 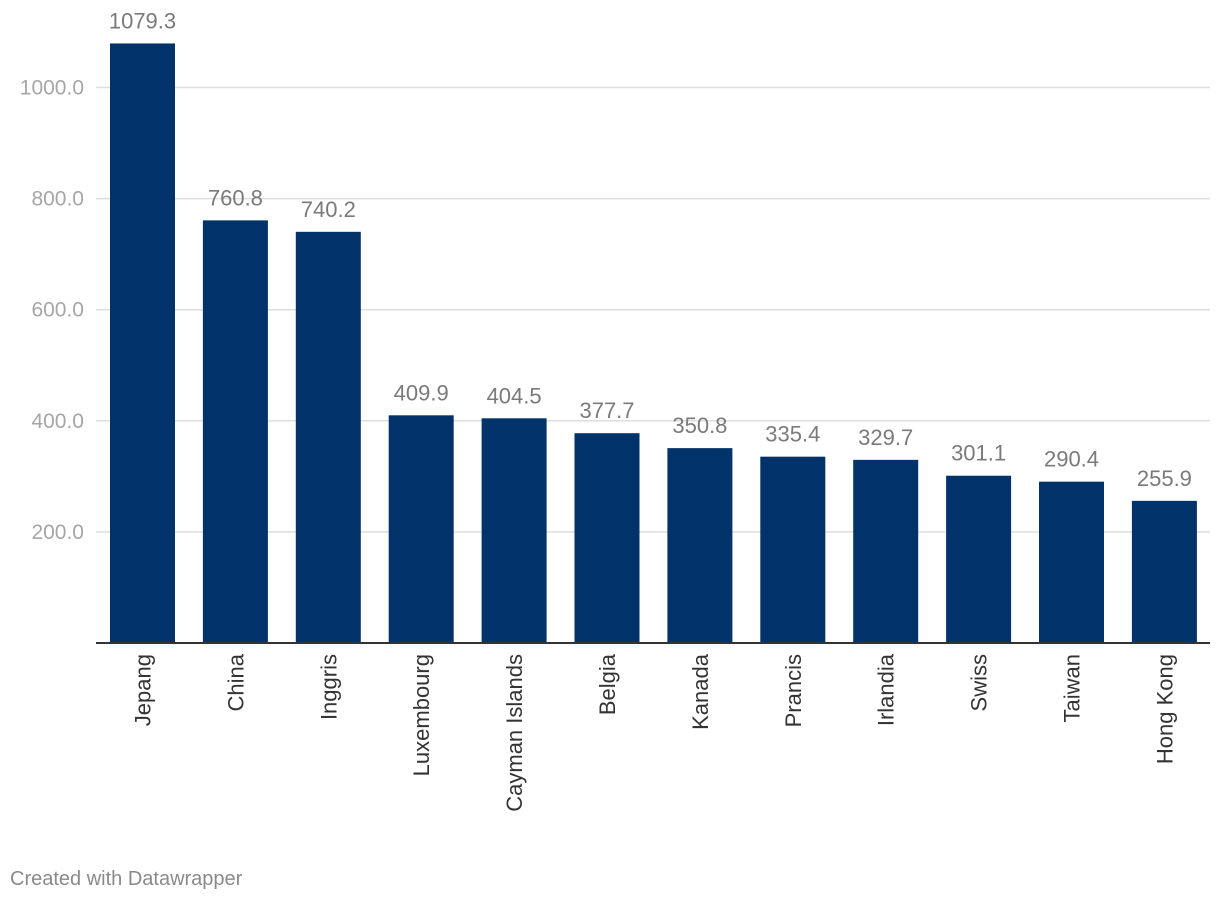 I want to click on credit-text: Created with Datawrapper, so click(x=126, y=879).